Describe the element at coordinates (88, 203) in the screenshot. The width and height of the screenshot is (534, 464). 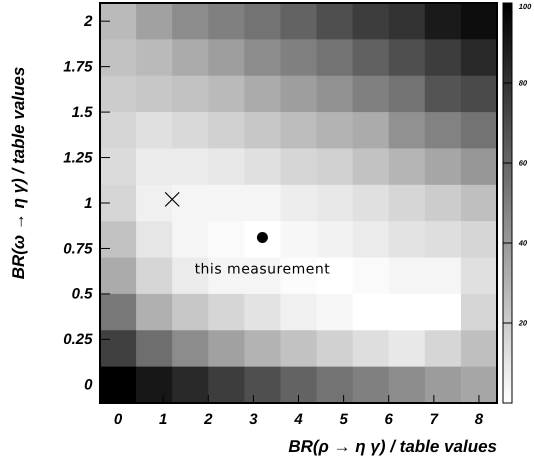
I see `y-tick-label: 1` at that location.